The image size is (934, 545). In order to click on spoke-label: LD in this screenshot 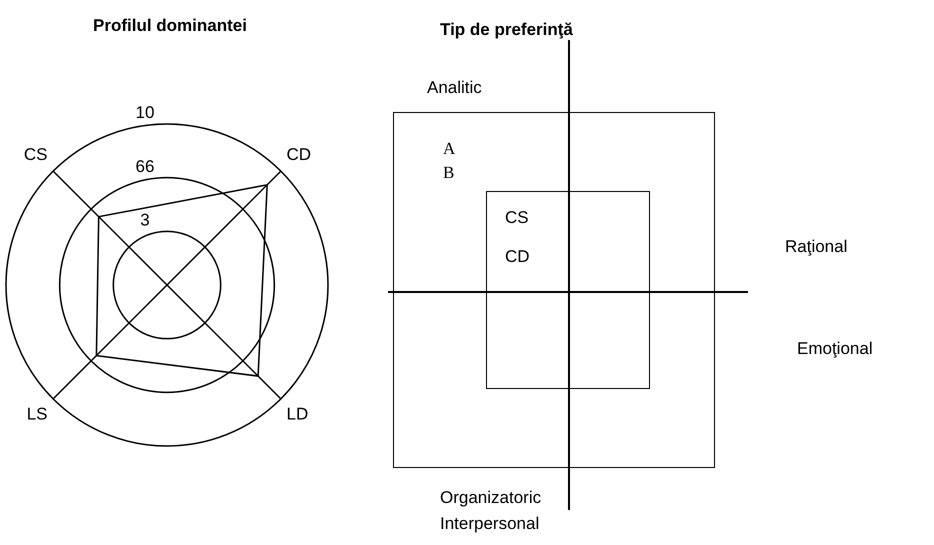, I will do `click(297, 414)`.